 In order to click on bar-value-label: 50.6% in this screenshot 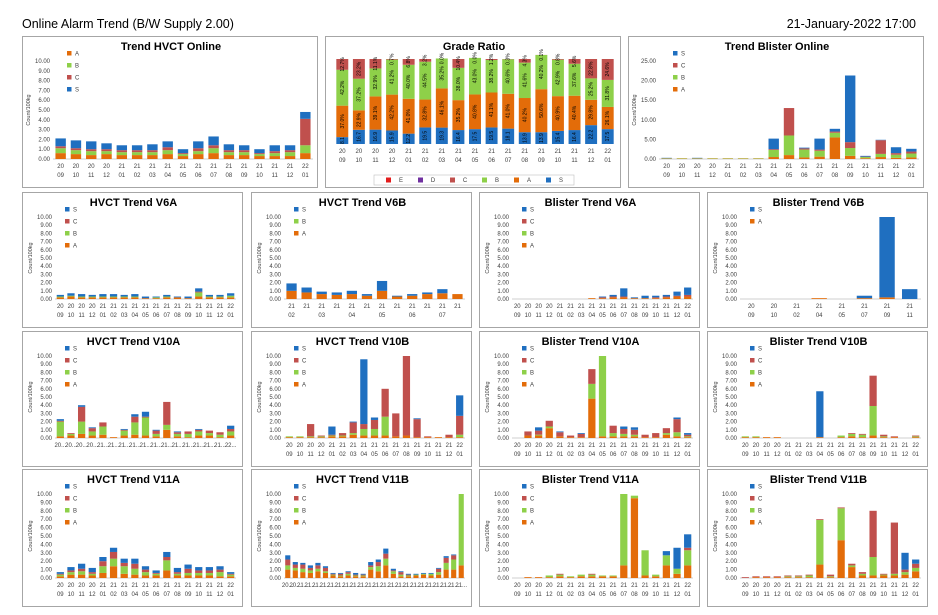, I will do `click(542, 110)`.